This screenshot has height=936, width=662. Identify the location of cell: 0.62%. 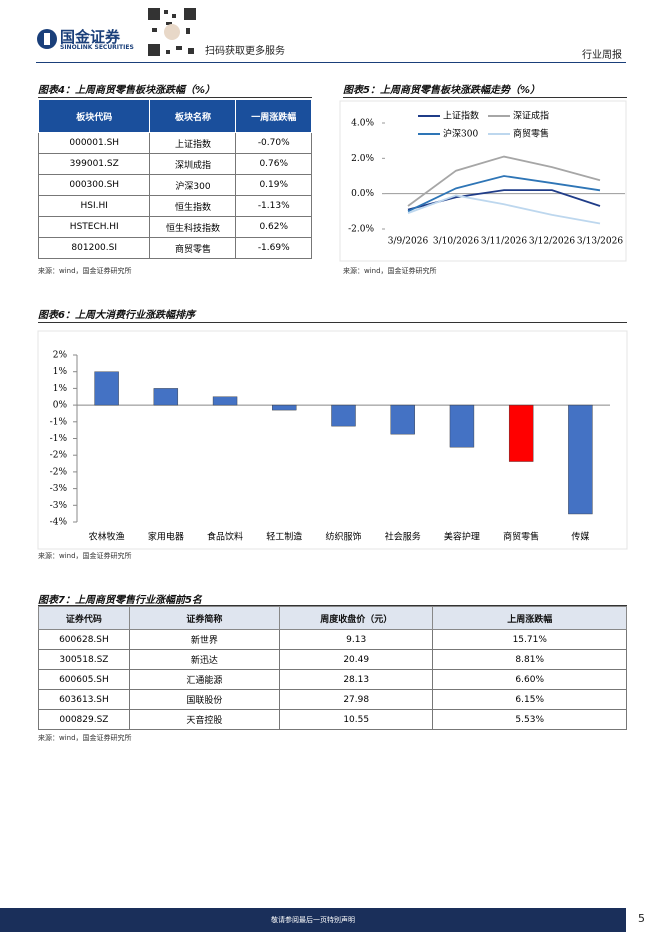
(273, 227).